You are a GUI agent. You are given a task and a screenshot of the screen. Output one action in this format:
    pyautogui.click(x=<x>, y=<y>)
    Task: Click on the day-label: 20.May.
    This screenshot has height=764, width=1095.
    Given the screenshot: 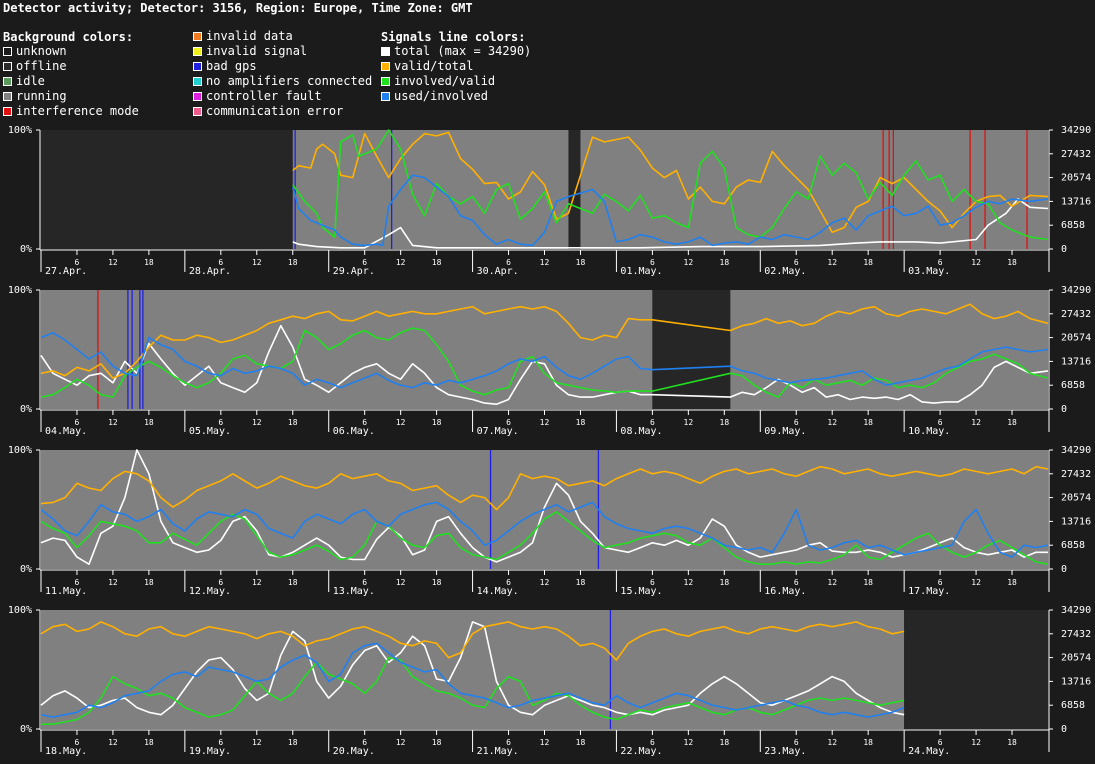 What is the action you would take?
    pyautogui.click(x=354, y=751)
    